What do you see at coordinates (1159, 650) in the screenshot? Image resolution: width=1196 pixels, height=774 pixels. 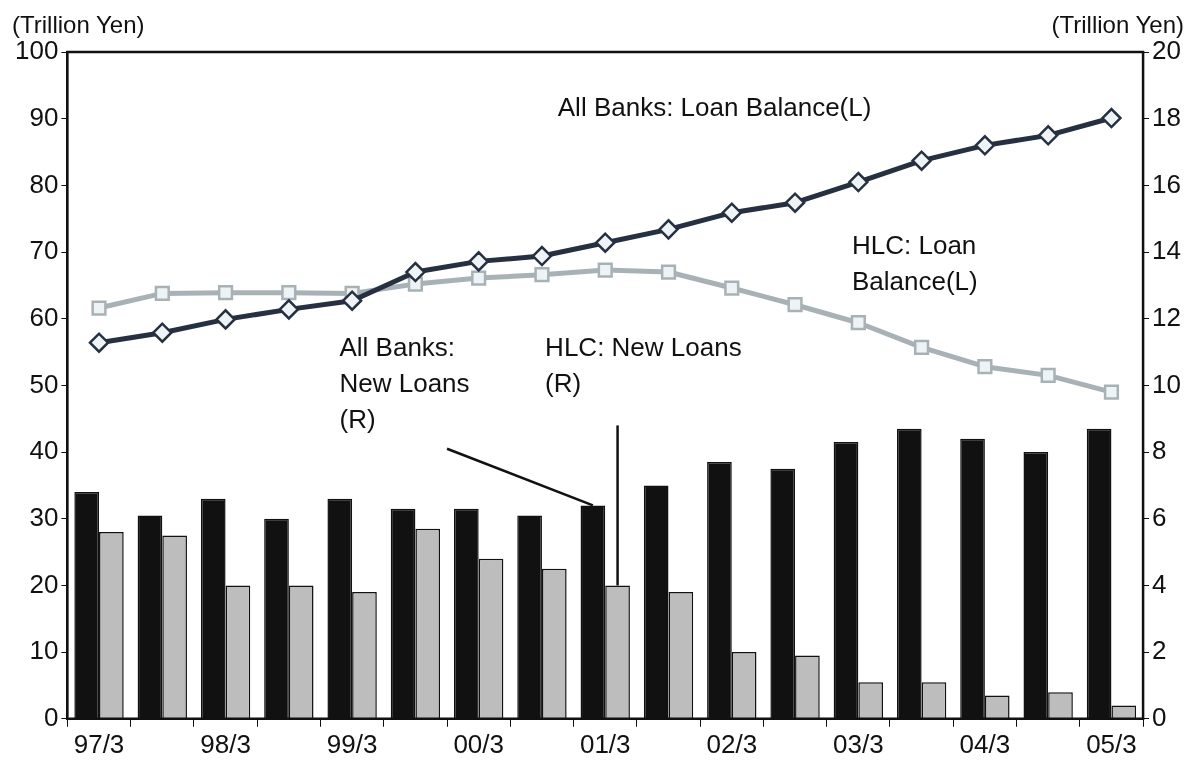 I see `y2-tick-label: 2` at bounding box center [1159, 650].